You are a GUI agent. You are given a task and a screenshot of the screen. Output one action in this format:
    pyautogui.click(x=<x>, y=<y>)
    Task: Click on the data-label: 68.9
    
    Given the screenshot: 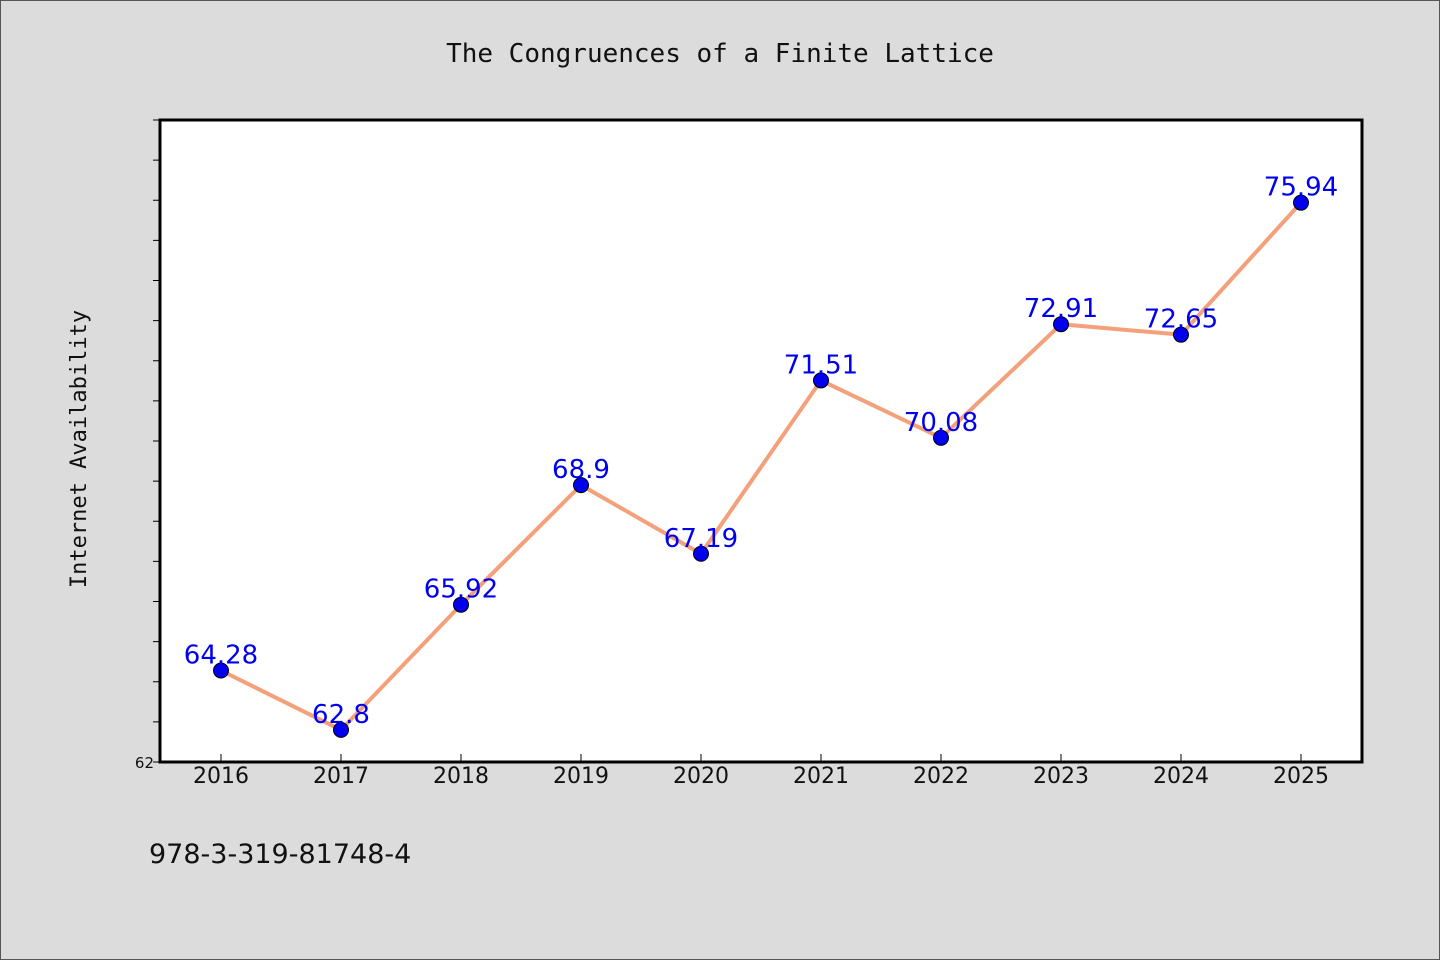 What is the action you would take?
    pyautogui.click(x=581, y=470)
    